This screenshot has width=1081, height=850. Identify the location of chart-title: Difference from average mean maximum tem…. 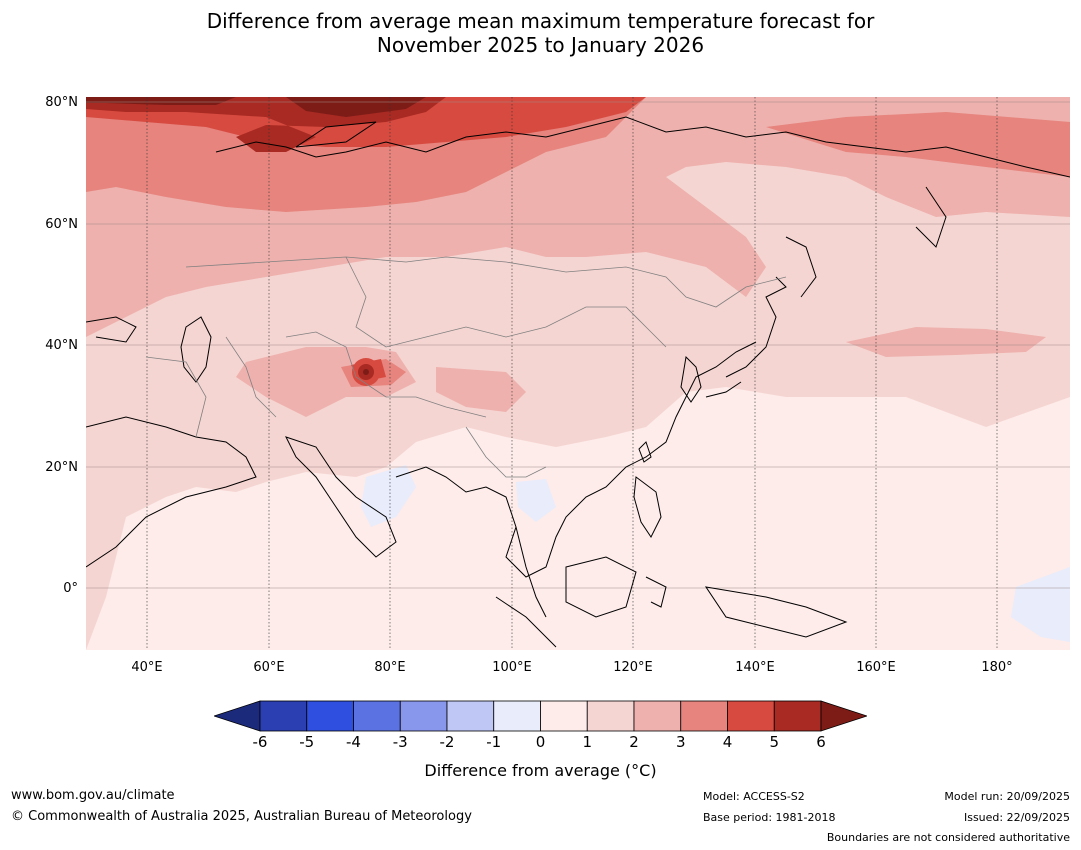
(540, 33).